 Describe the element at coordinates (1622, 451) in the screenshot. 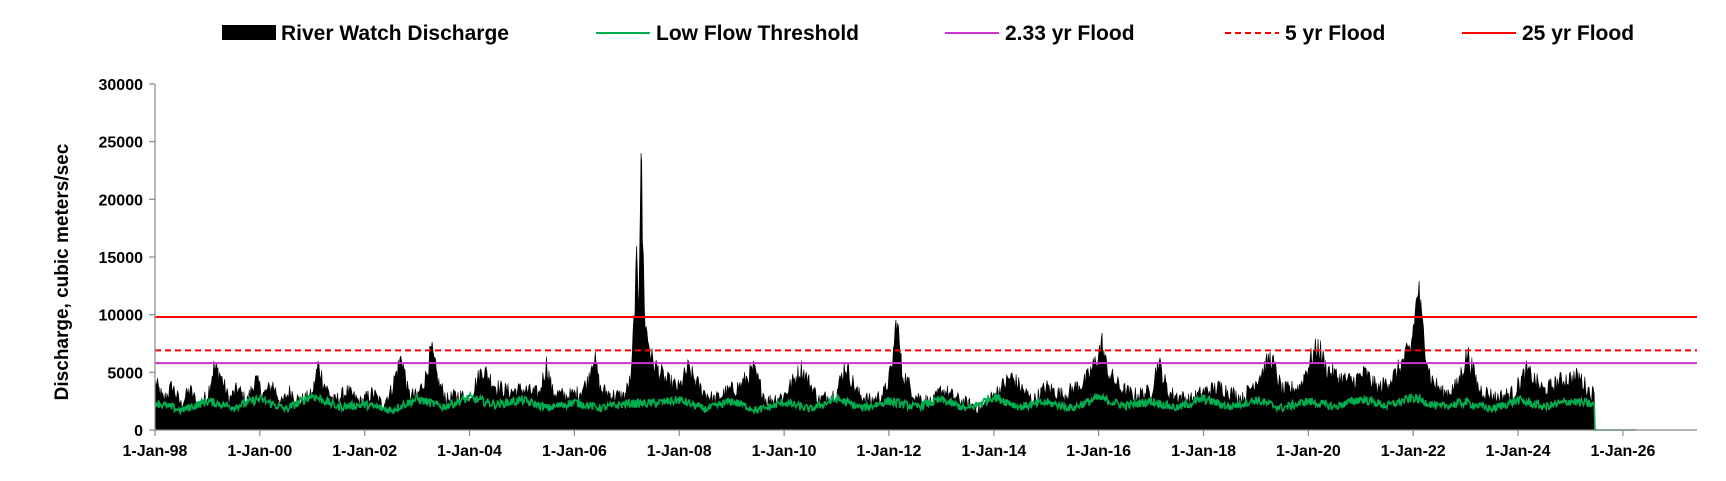

I see `x-tick-label: 1-Jan-26` at that location.